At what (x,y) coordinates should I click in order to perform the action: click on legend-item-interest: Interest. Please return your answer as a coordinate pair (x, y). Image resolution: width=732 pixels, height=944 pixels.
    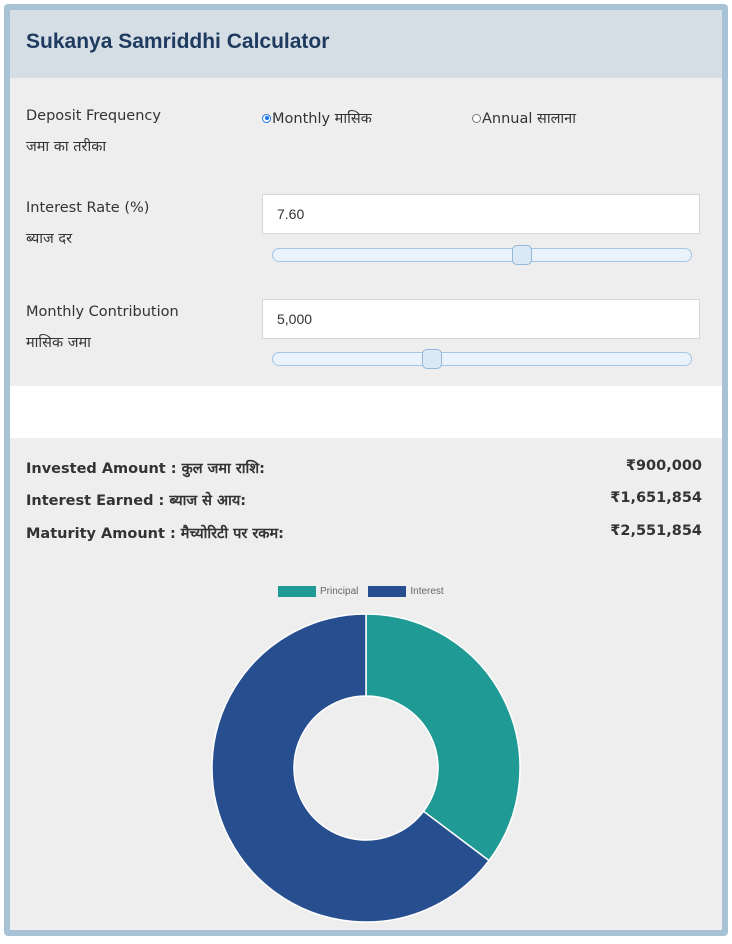
    Looking at the image, I should click on (406, 591).